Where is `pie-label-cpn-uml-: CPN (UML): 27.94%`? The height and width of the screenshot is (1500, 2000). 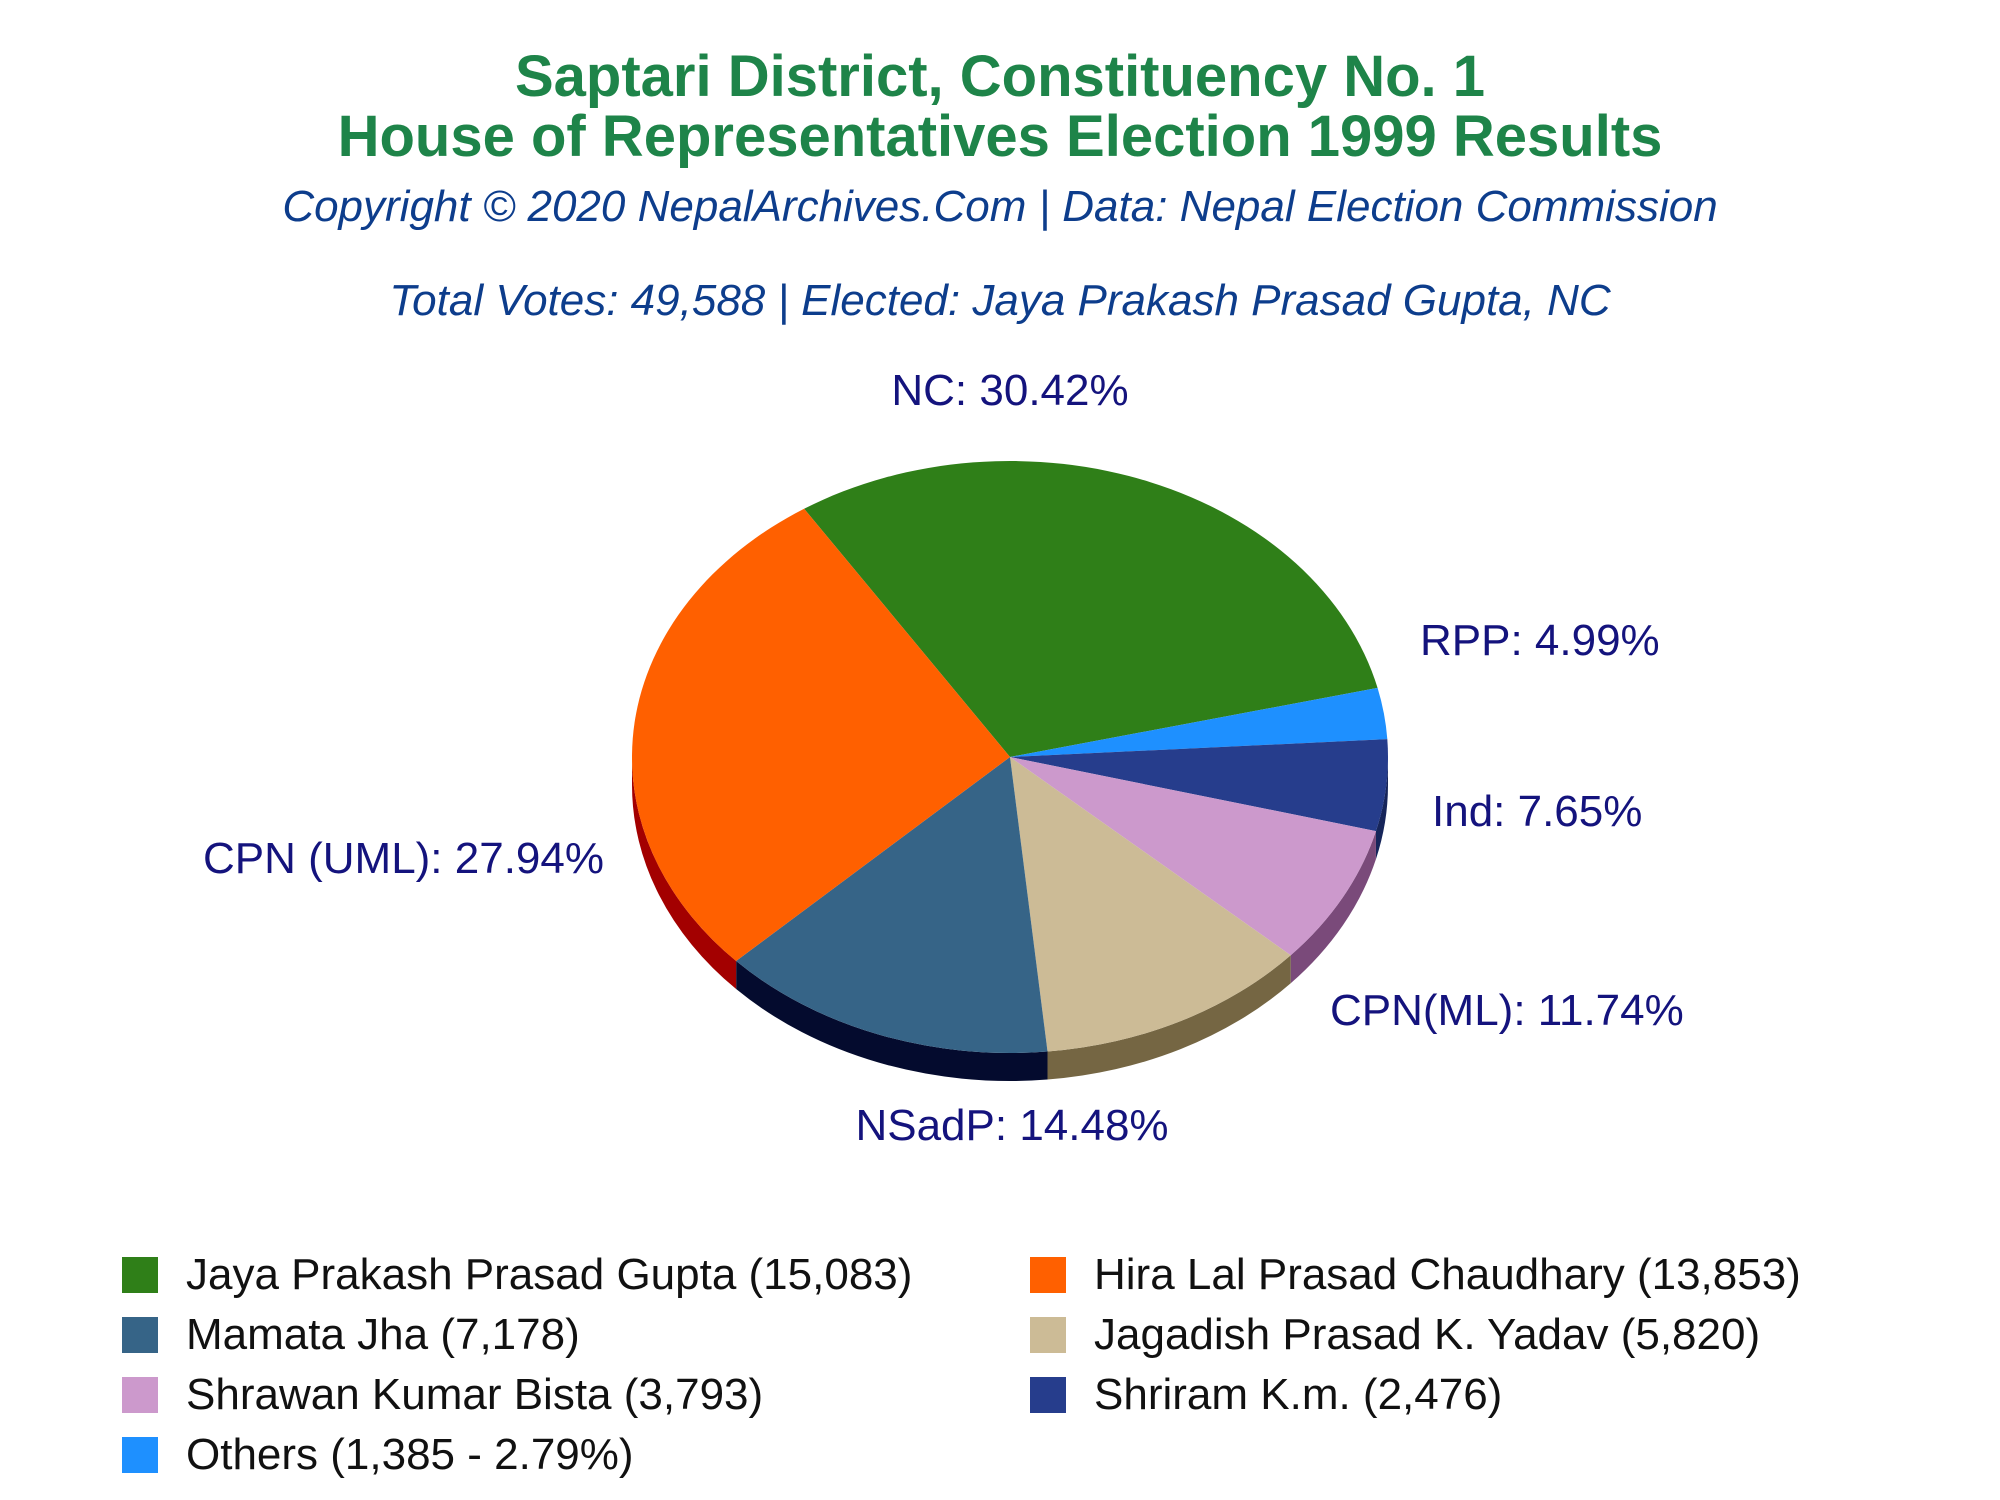 pie-label-cpn-uml-: CPN (UML): 27.94% is located at coordinates (403, 858).